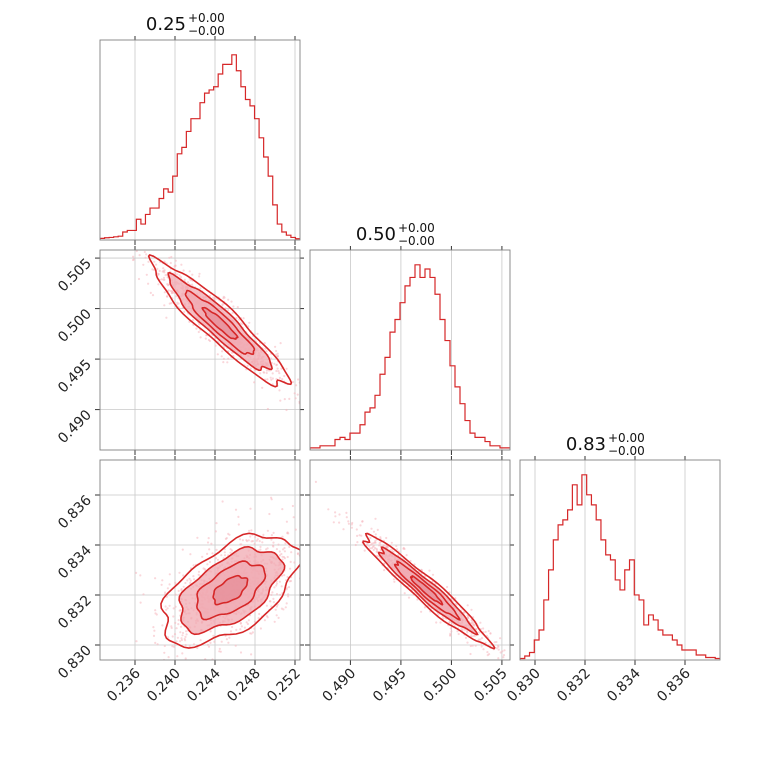  I want to click on param-title: 0.83 +0.00−0.00, so click(605, 444).